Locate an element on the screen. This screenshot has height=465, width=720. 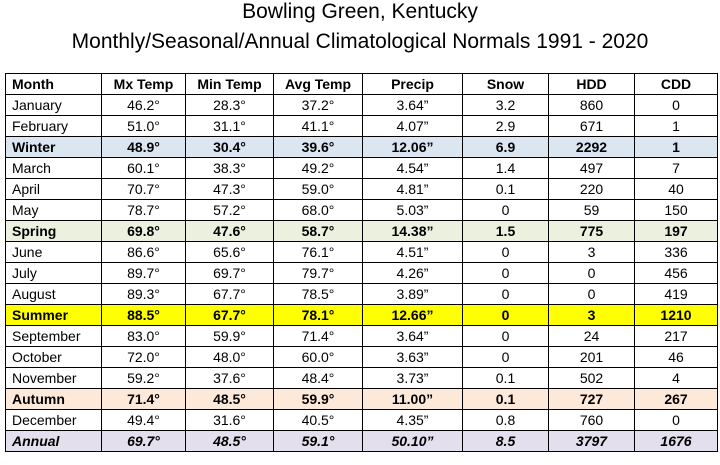
table-cell: 47.6° is located at coordinates (229, 231).